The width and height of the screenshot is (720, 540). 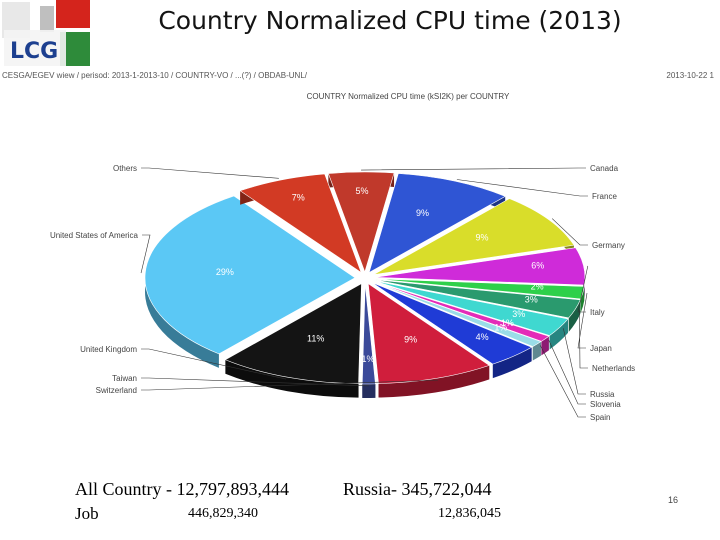 I want to click on pie-slice-russia, so click(x=471, y=315).